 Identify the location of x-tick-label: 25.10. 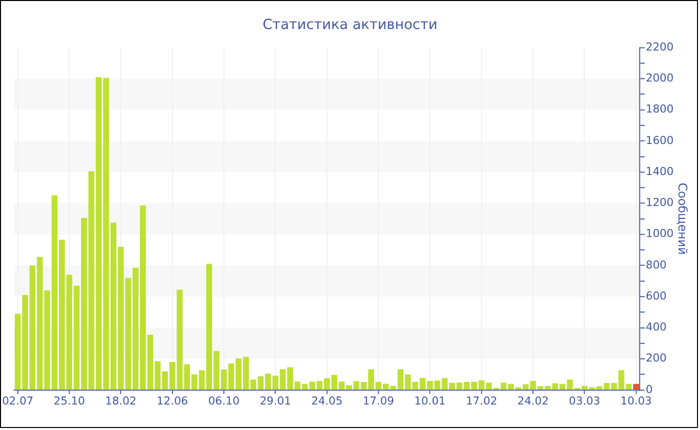
(69, 401).